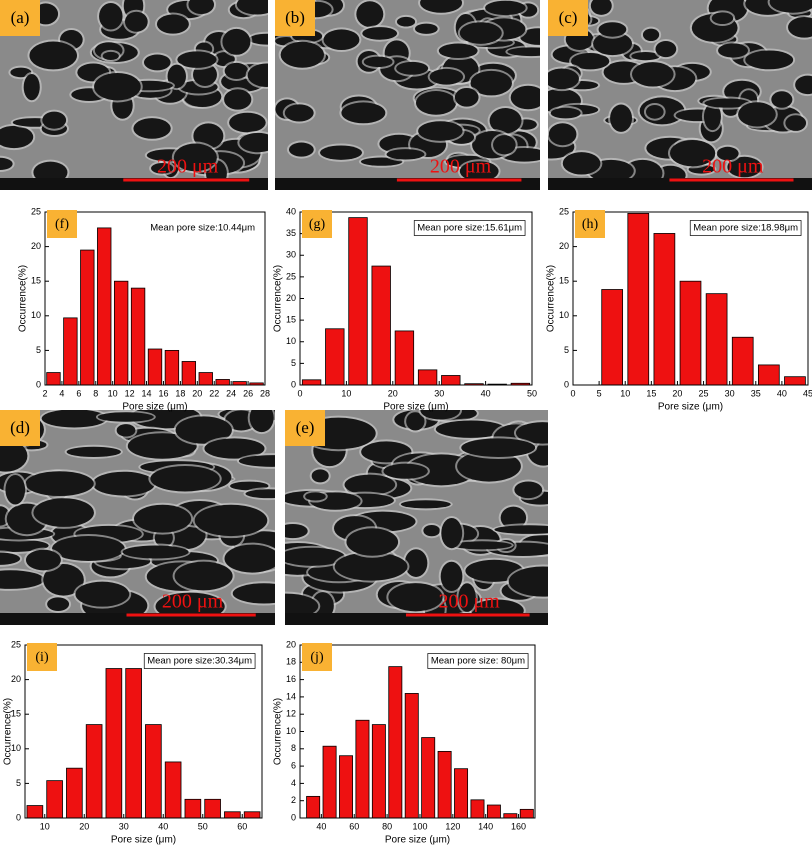  I want to click on x-tick-label: 25, so click(704, 393).